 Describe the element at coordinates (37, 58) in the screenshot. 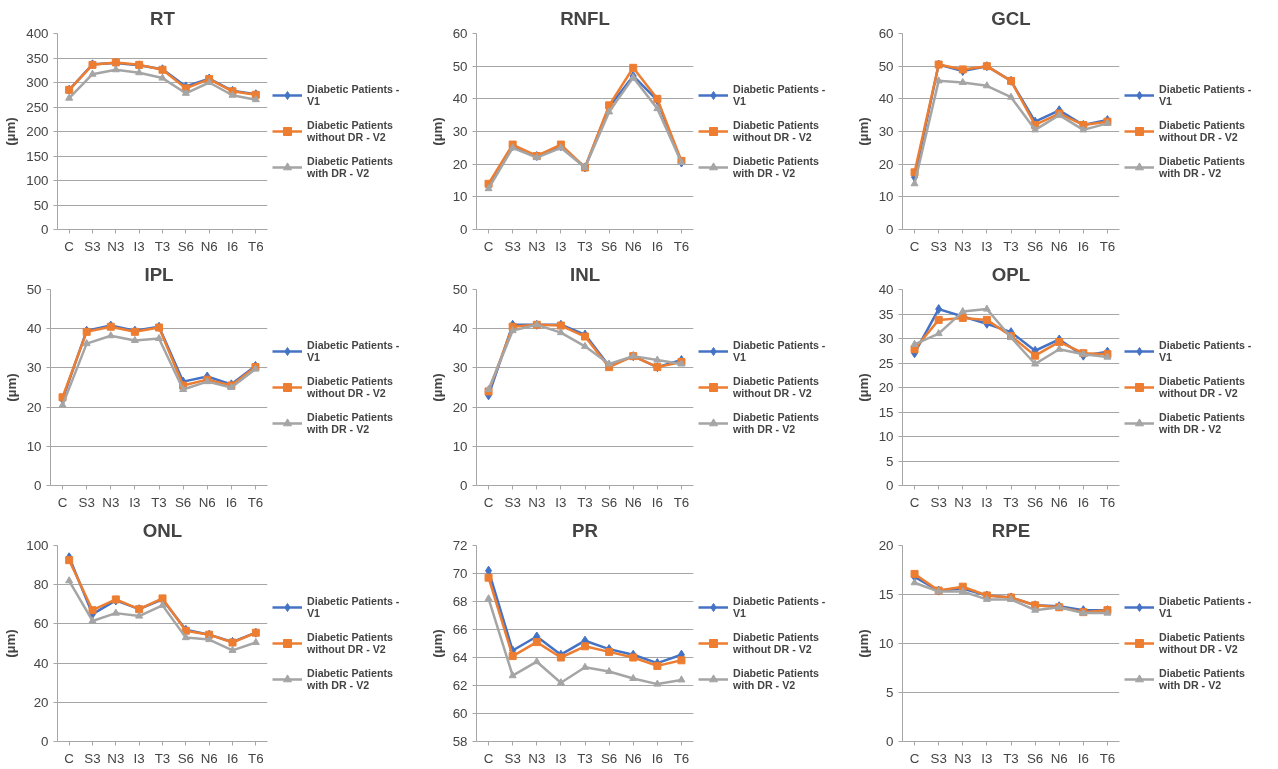

I see `y-tick-label: 350` at that location.